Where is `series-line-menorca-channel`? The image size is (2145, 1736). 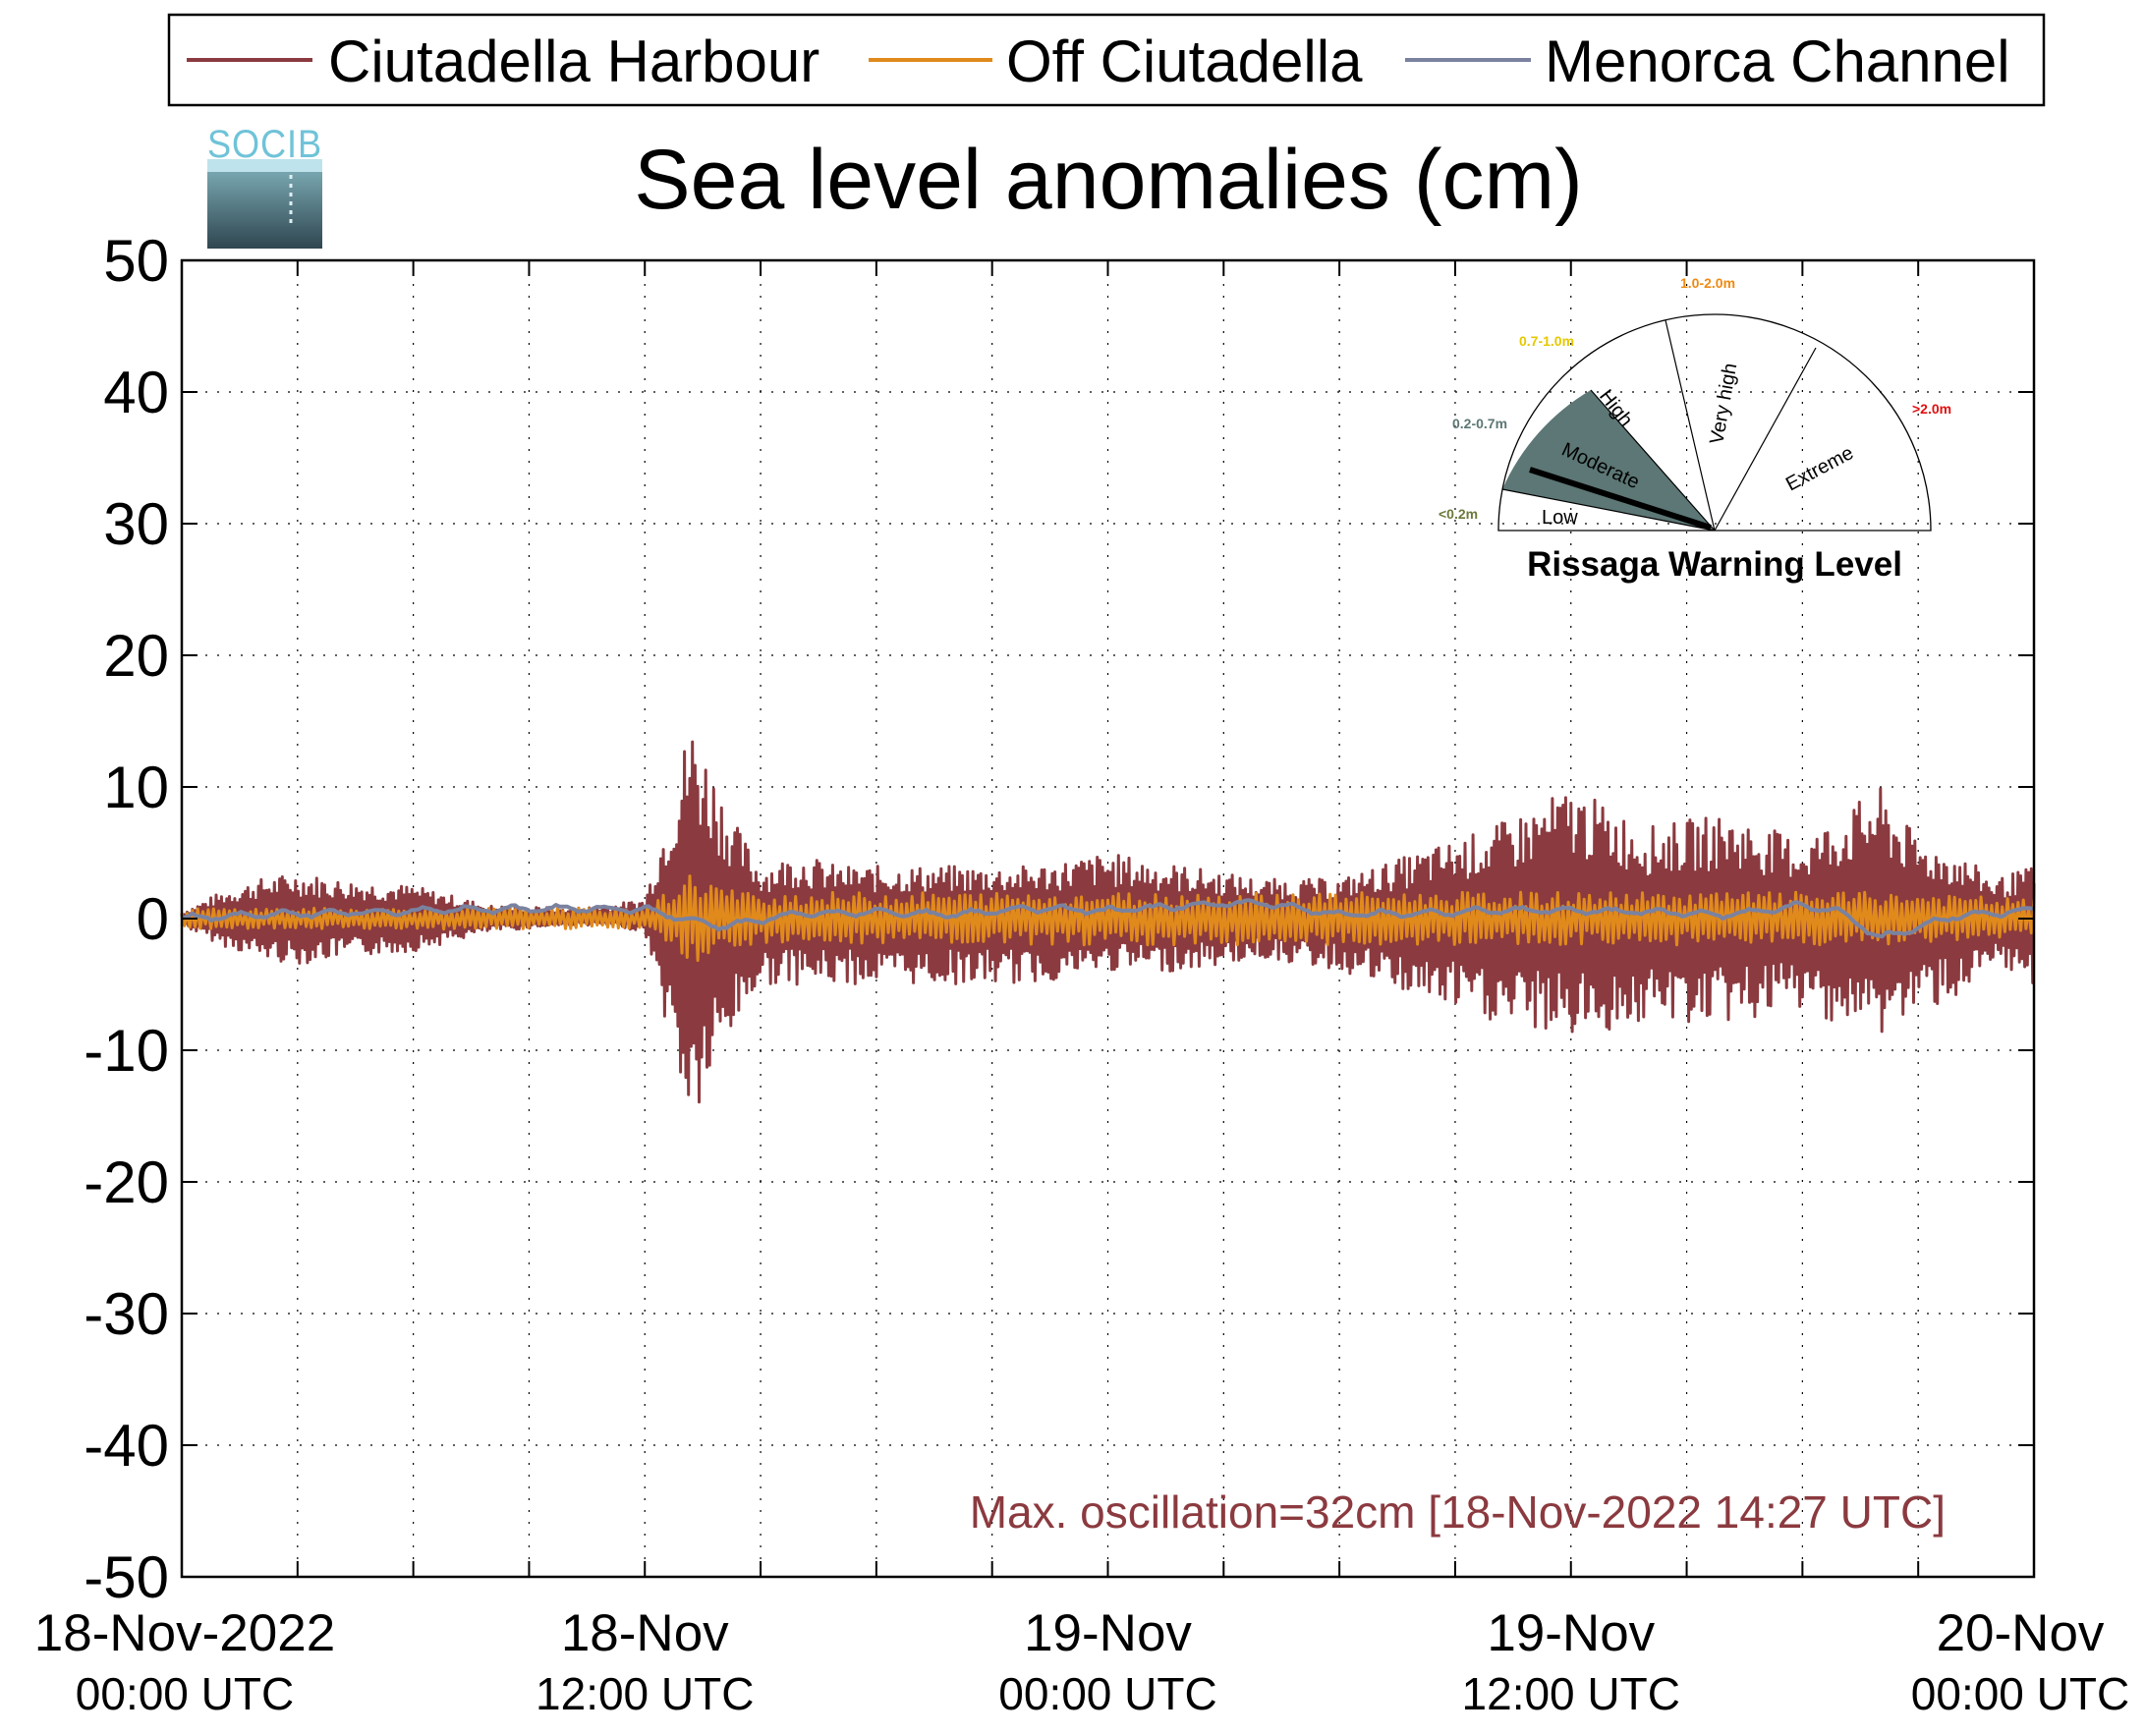
series-line-menorca-channel is located at coordinates (1108, 918).